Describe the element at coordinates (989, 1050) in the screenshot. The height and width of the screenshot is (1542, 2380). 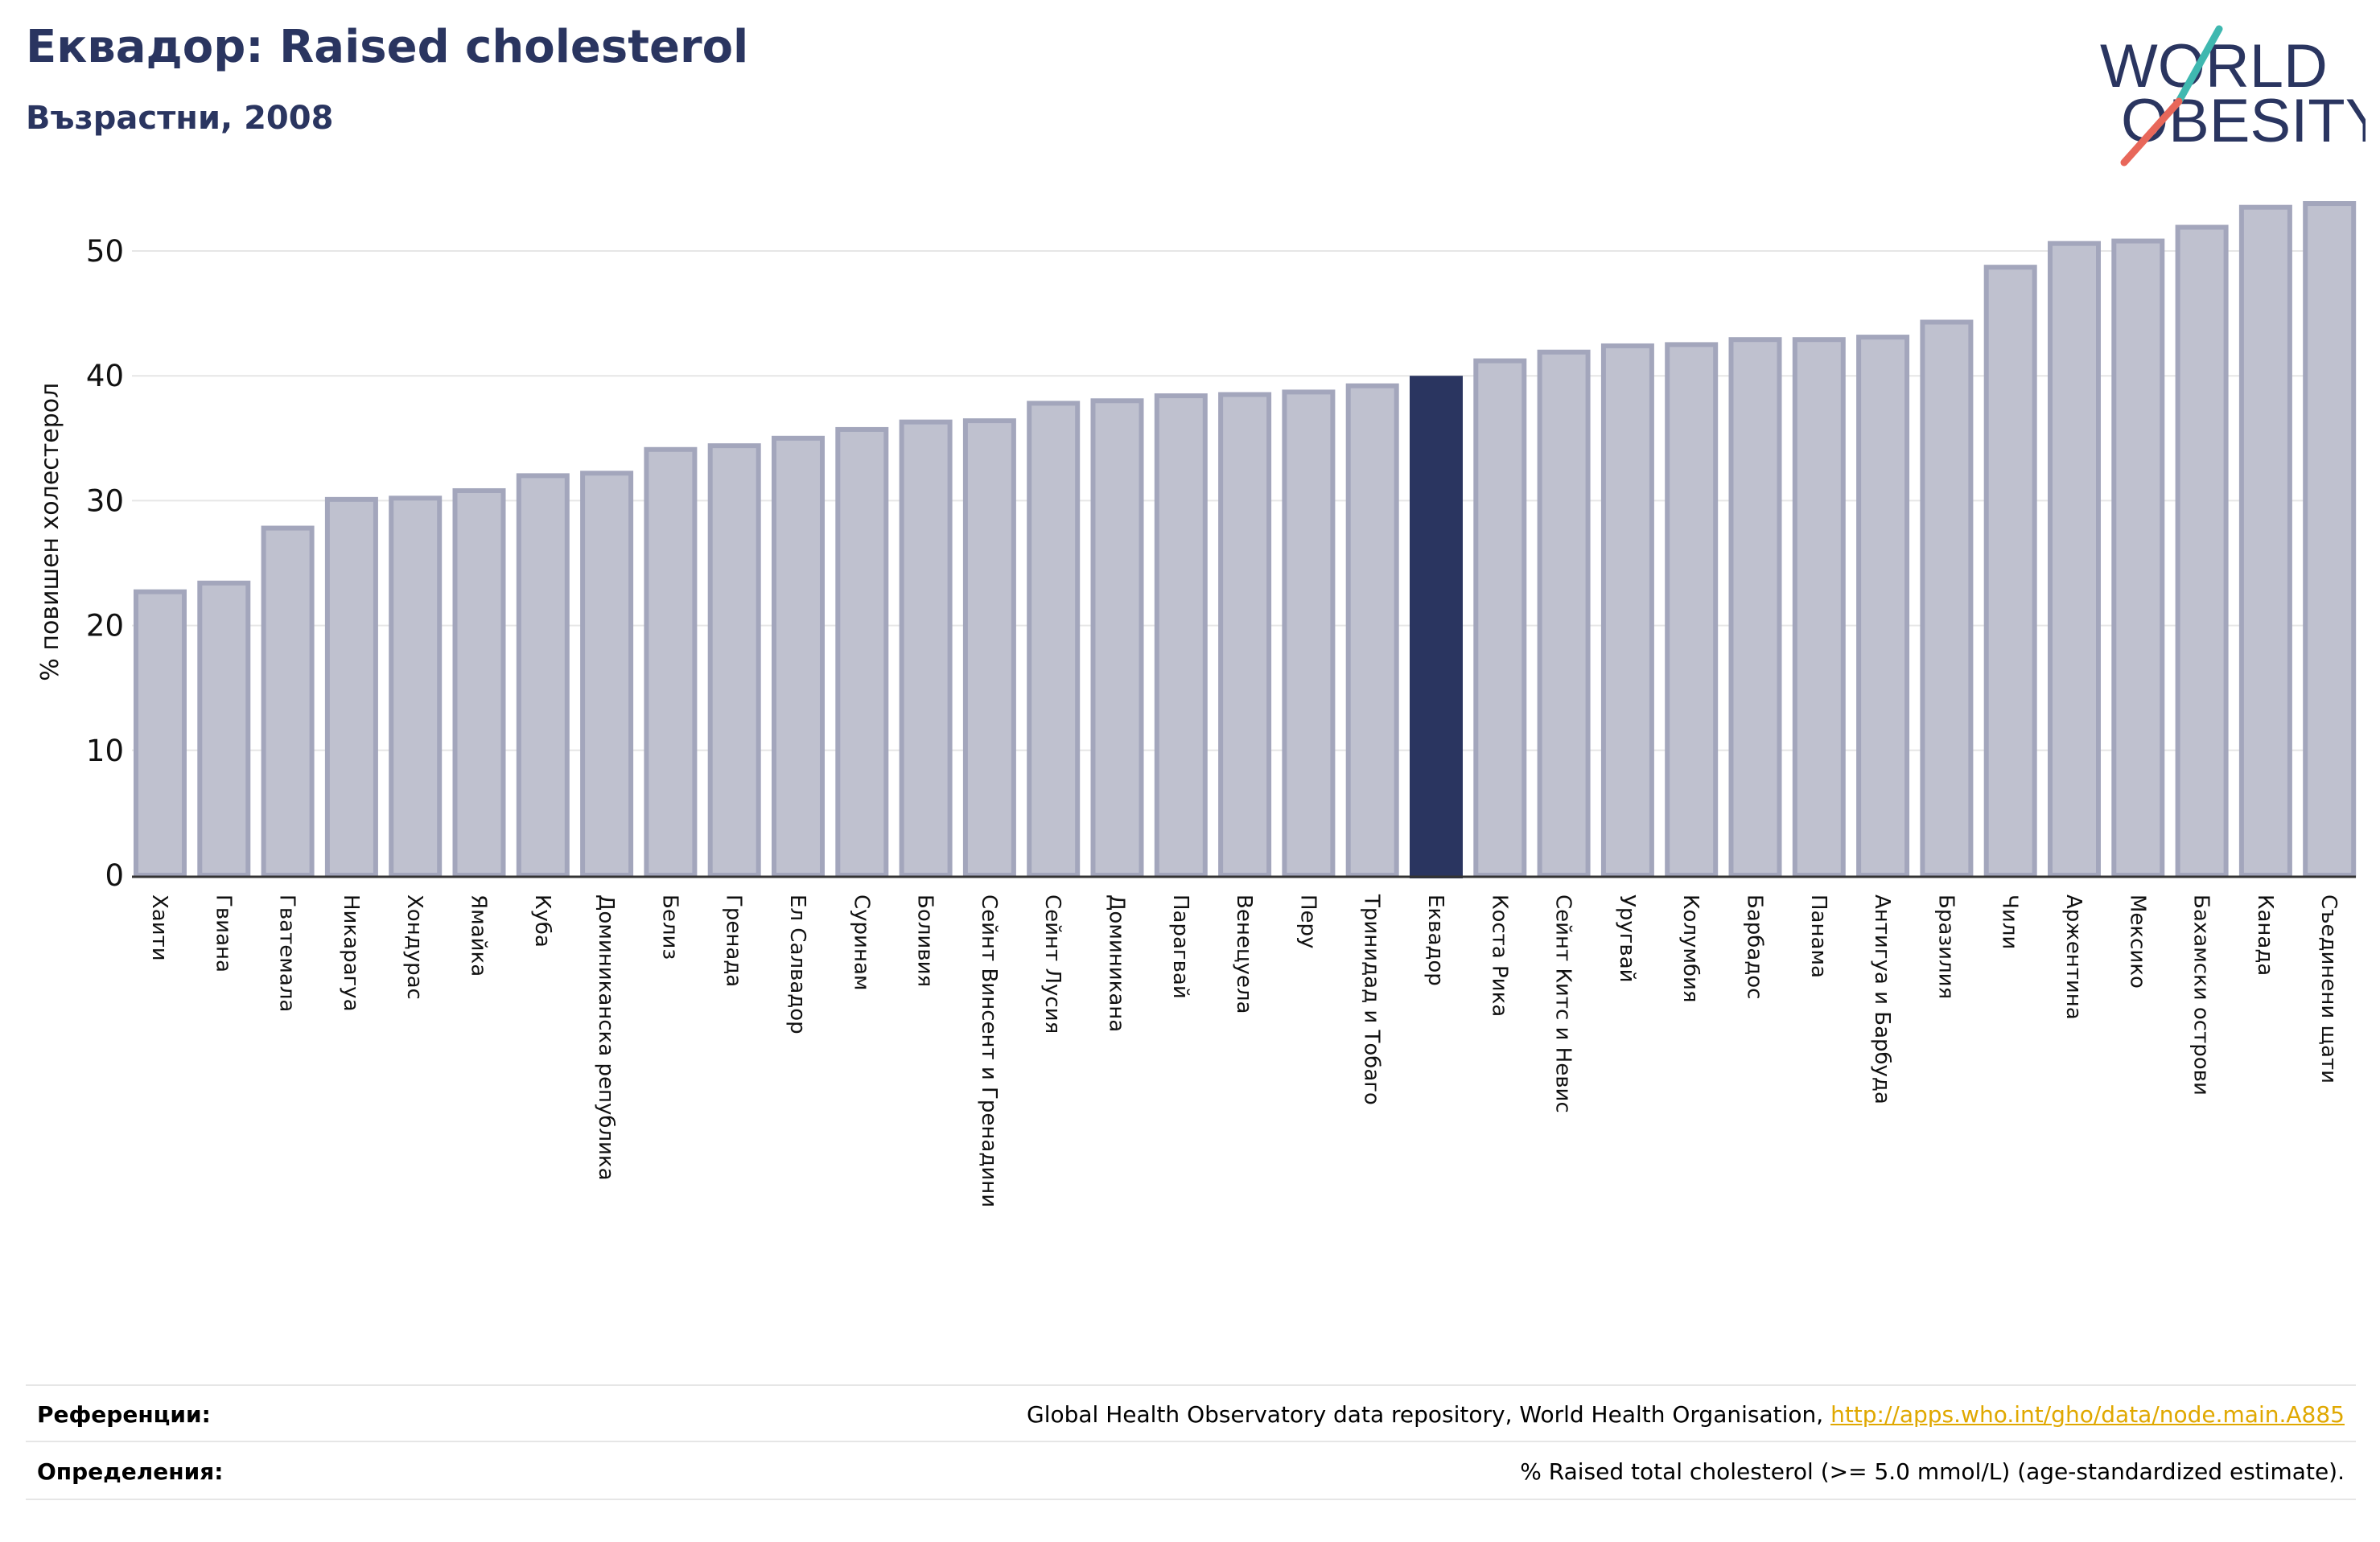
I see `x-tick-label: Сейнт Винсент и Гренадини` at that location.